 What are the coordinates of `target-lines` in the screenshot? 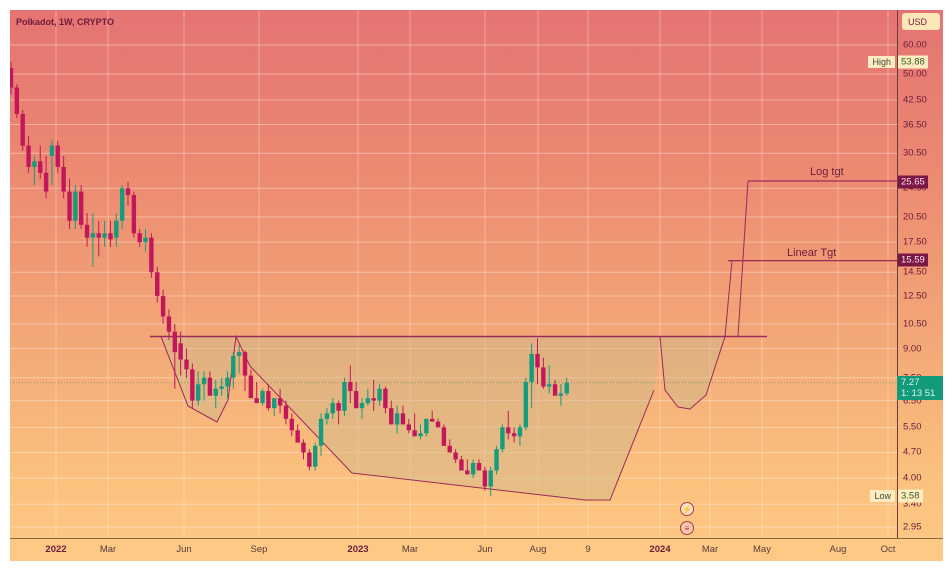 It's located at (810, 258).